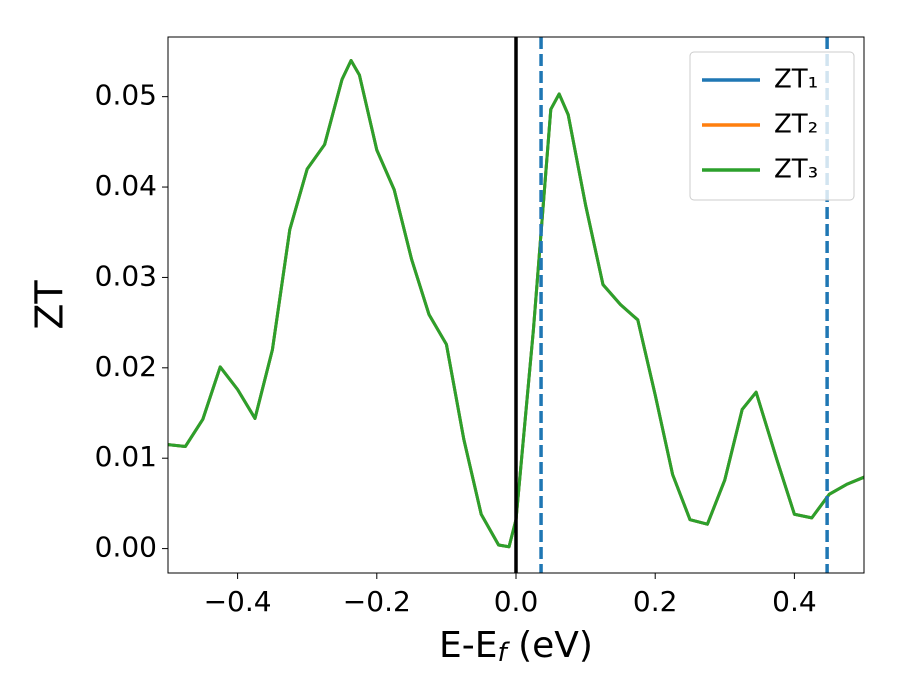 Image resolution: width=900 pixels, height=700 pixels. Describe the element at coordinates (126, 456) in the screenshot. I see `y-tick-label: 0.01` at that location.